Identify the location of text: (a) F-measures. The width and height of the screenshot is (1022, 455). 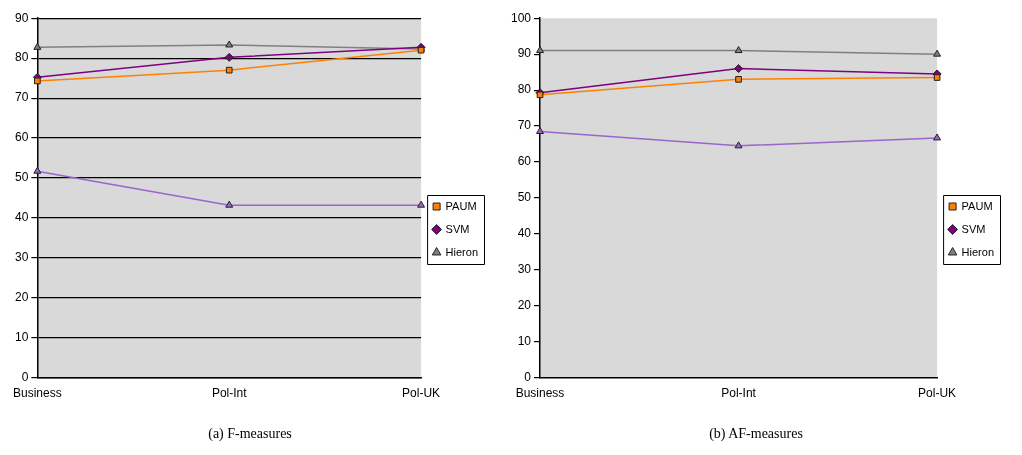
(250, 434).